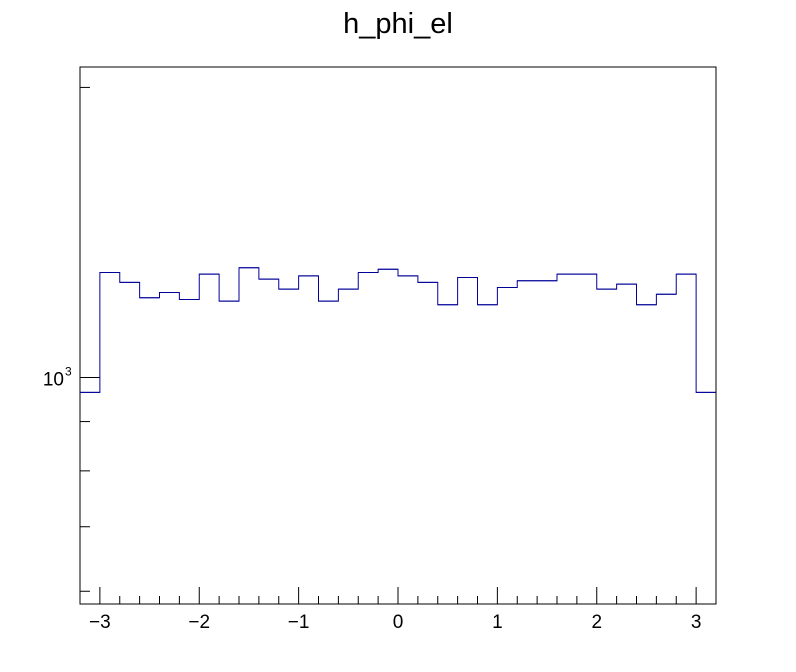 Image resolution: width=796 pixels, height=672 pixels. Describe the element at coordinates (299, 622) in the screenshot. I see `x-tick-label: −1` at that location.